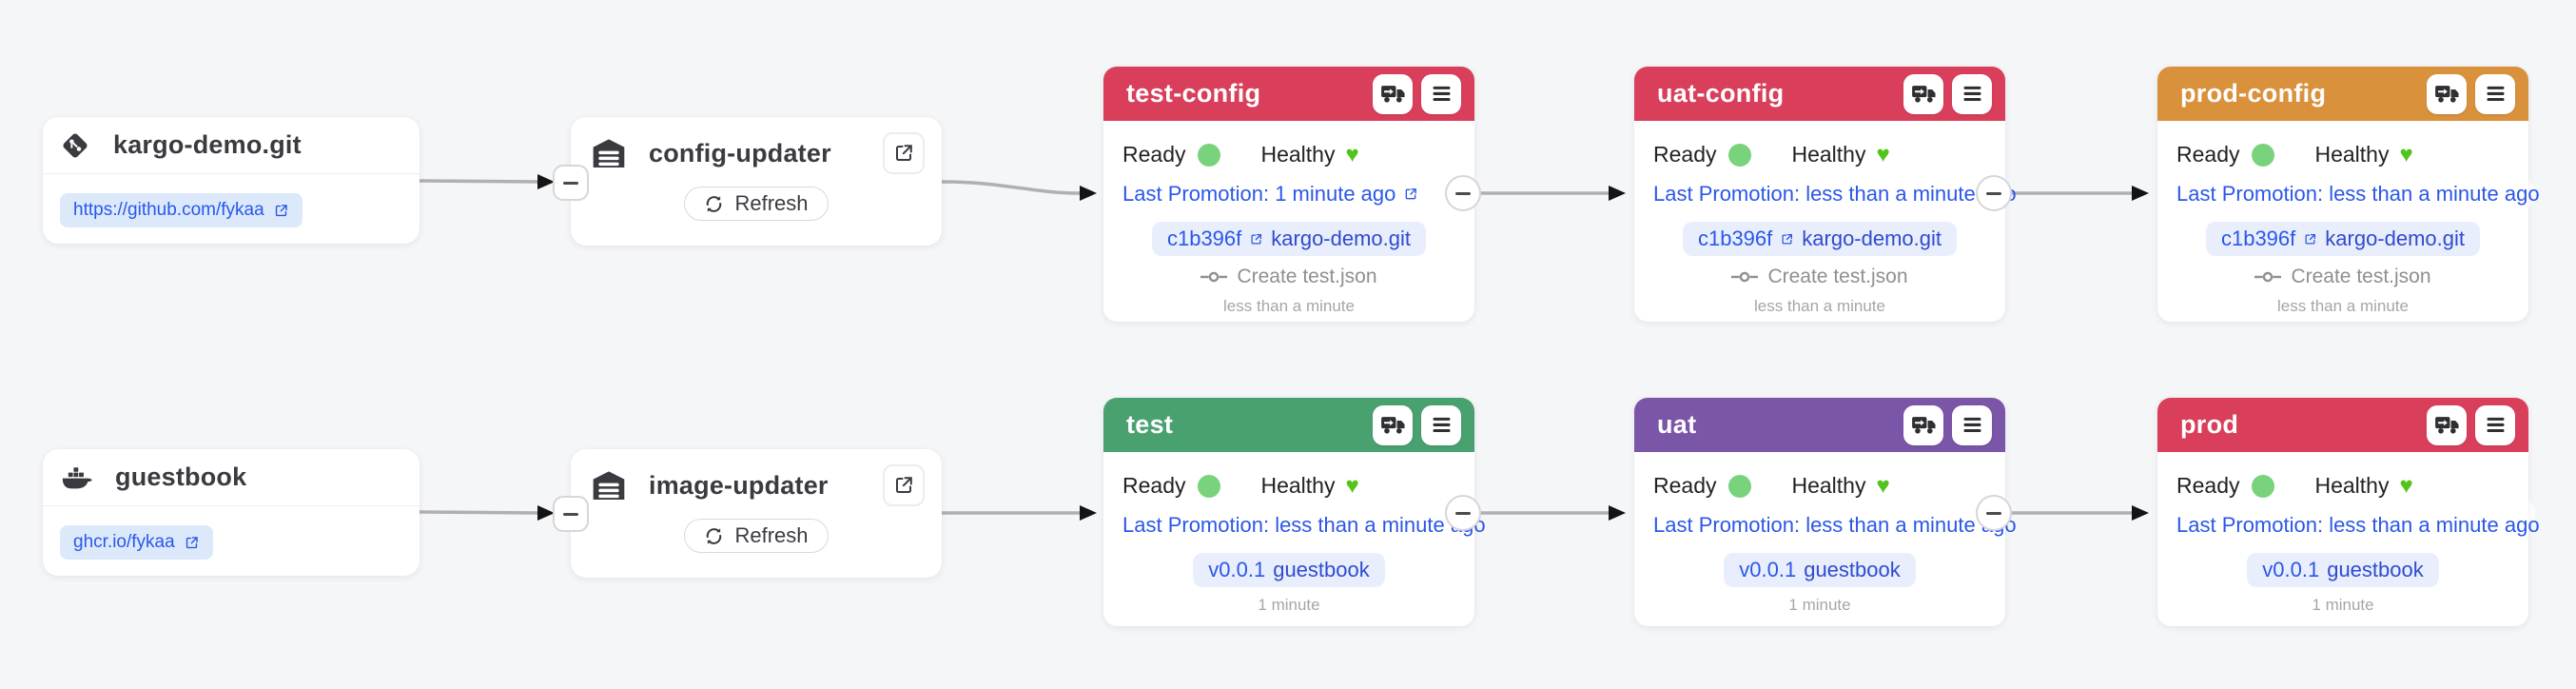 Image resolution: width=2576 pixels, height=689 pixels. What do you see at coordinates (1193, 93) in the screenshot?
I see `stage-title: test-config` at bounding box center [1193, 93].